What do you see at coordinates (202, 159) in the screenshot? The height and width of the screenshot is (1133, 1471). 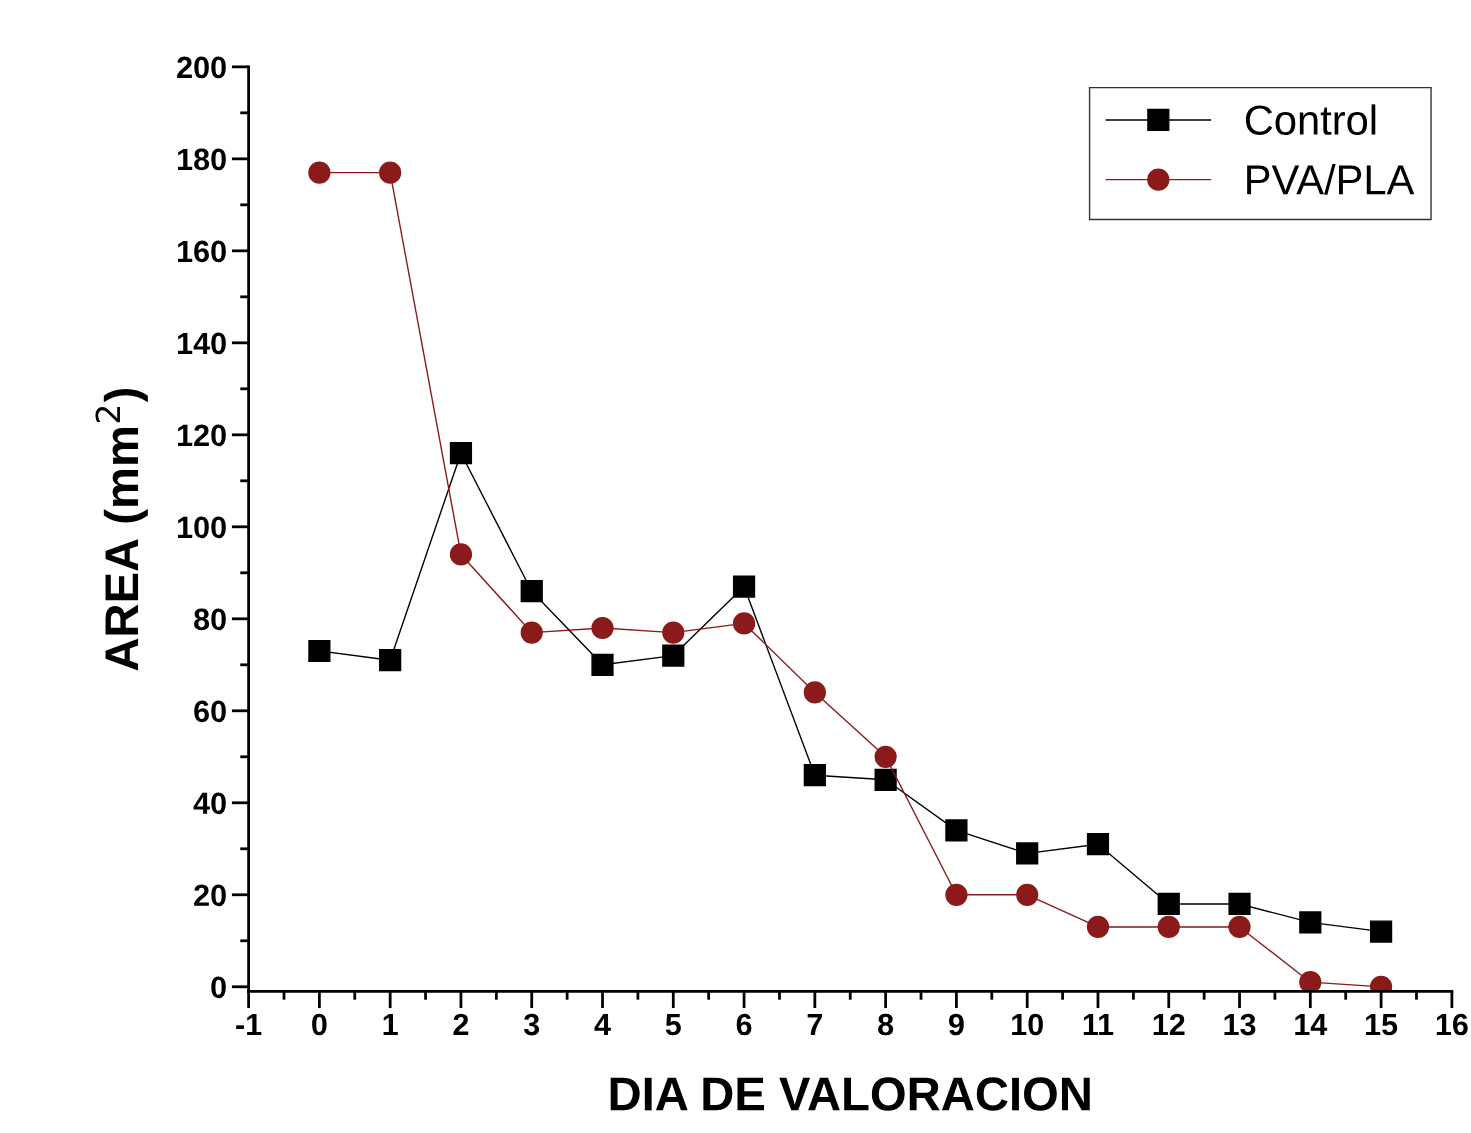 I see `y-tick-label: 180` at bounding box center [202, 159].